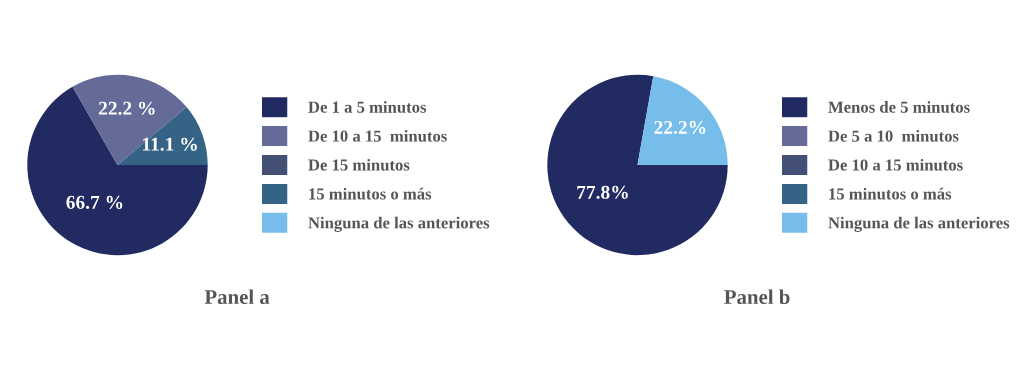 This screenshot has height=367, width=1024. I want to click on legend-label: De 1 a 5 minutos, so click(367, 107).